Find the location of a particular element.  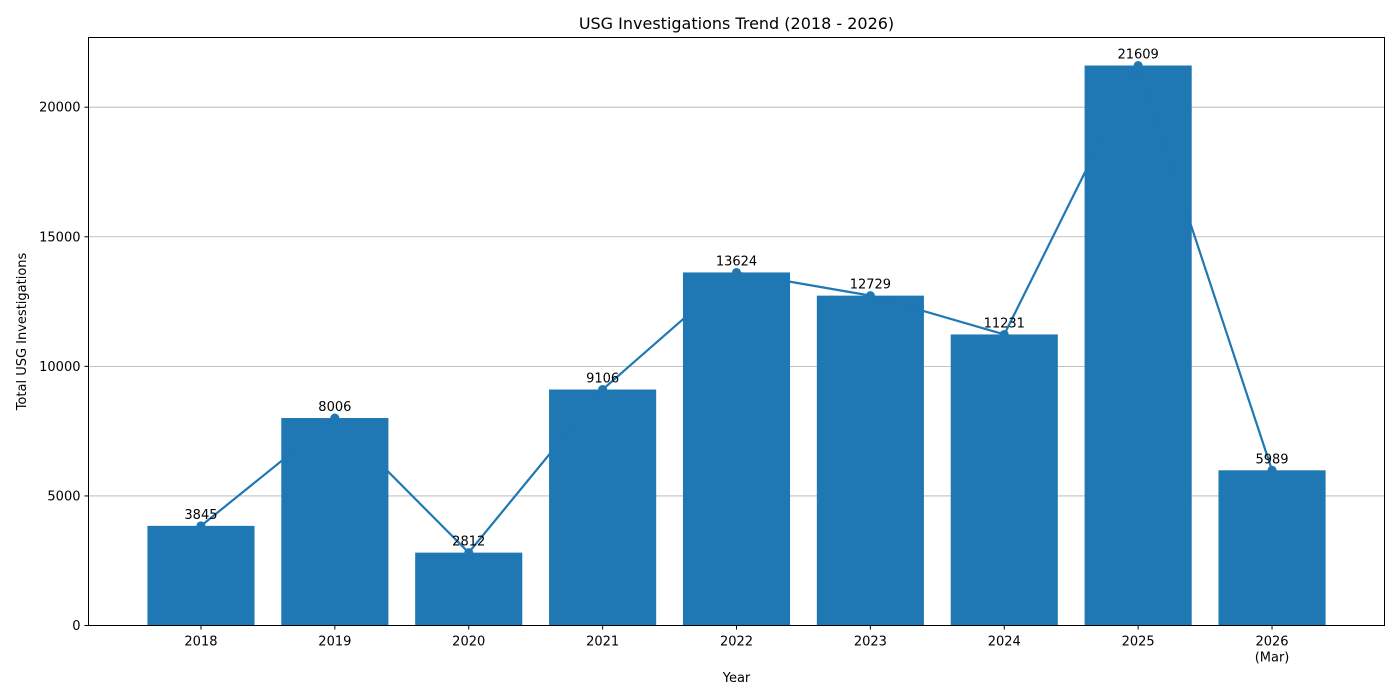

data-label: 21609 is located at coordinates (1137, 55).